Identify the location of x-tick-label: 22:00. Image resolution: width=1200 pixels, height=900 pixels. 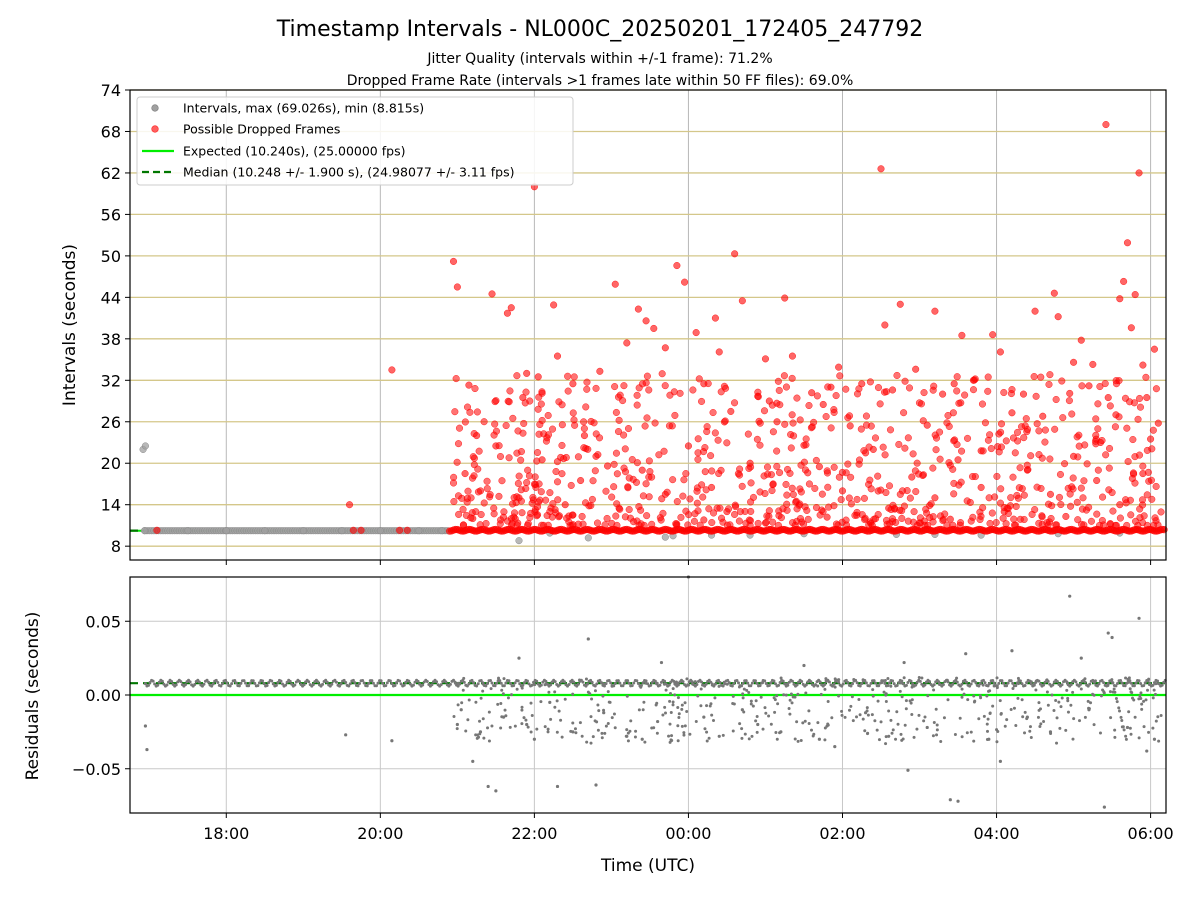
(534, 833).